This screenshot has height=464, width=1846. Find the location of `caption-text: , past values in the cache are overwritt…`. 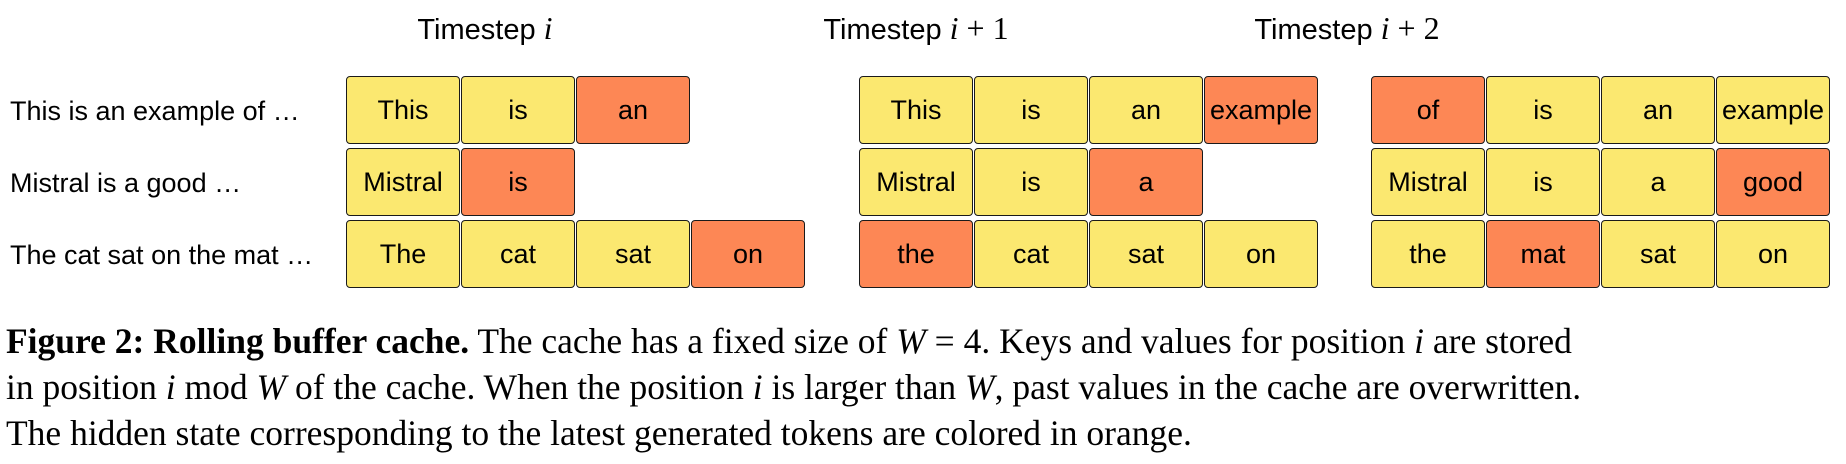

caption-text: , past values in the cache are overwritt… is located at coordinates (1288, 387).